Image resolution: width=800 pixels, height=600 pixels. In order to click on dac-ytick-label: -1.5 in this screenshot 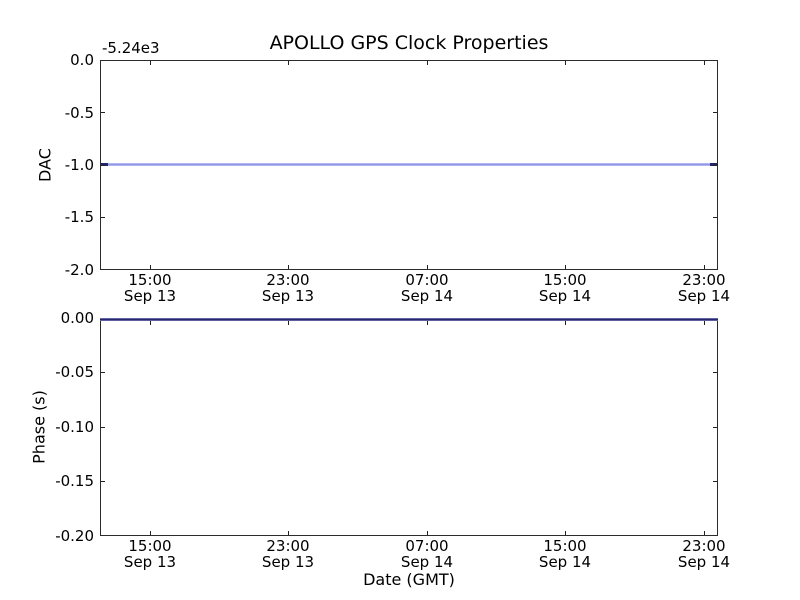, I will do `click(79, 217)`.